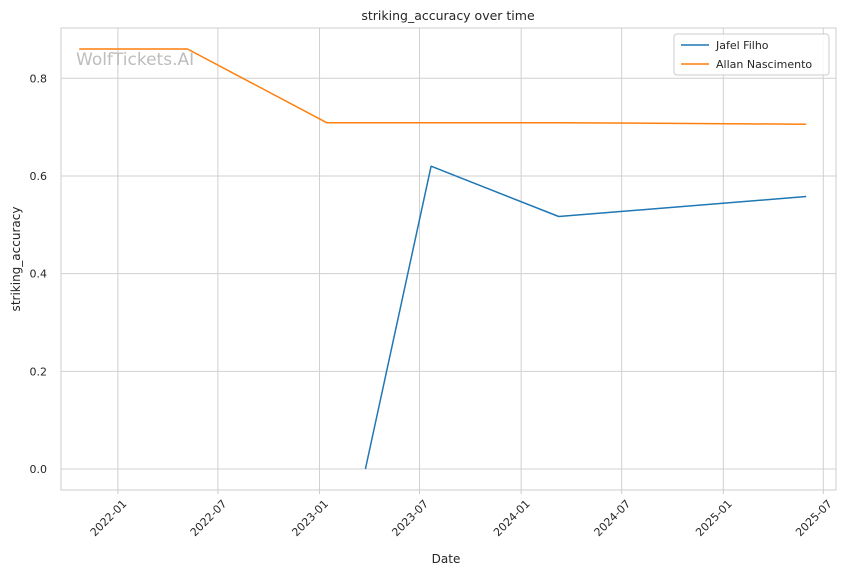 The image size is (849, 575). I want to click on watermark-text: WolfTickets.AI, so click(135, 60).